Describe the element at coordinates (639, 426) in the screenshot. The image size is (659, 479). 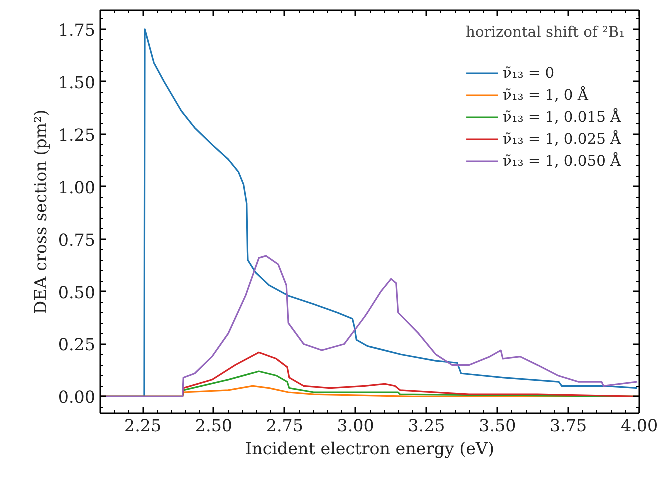
I see `x-tick-label: 4.00` at that location.